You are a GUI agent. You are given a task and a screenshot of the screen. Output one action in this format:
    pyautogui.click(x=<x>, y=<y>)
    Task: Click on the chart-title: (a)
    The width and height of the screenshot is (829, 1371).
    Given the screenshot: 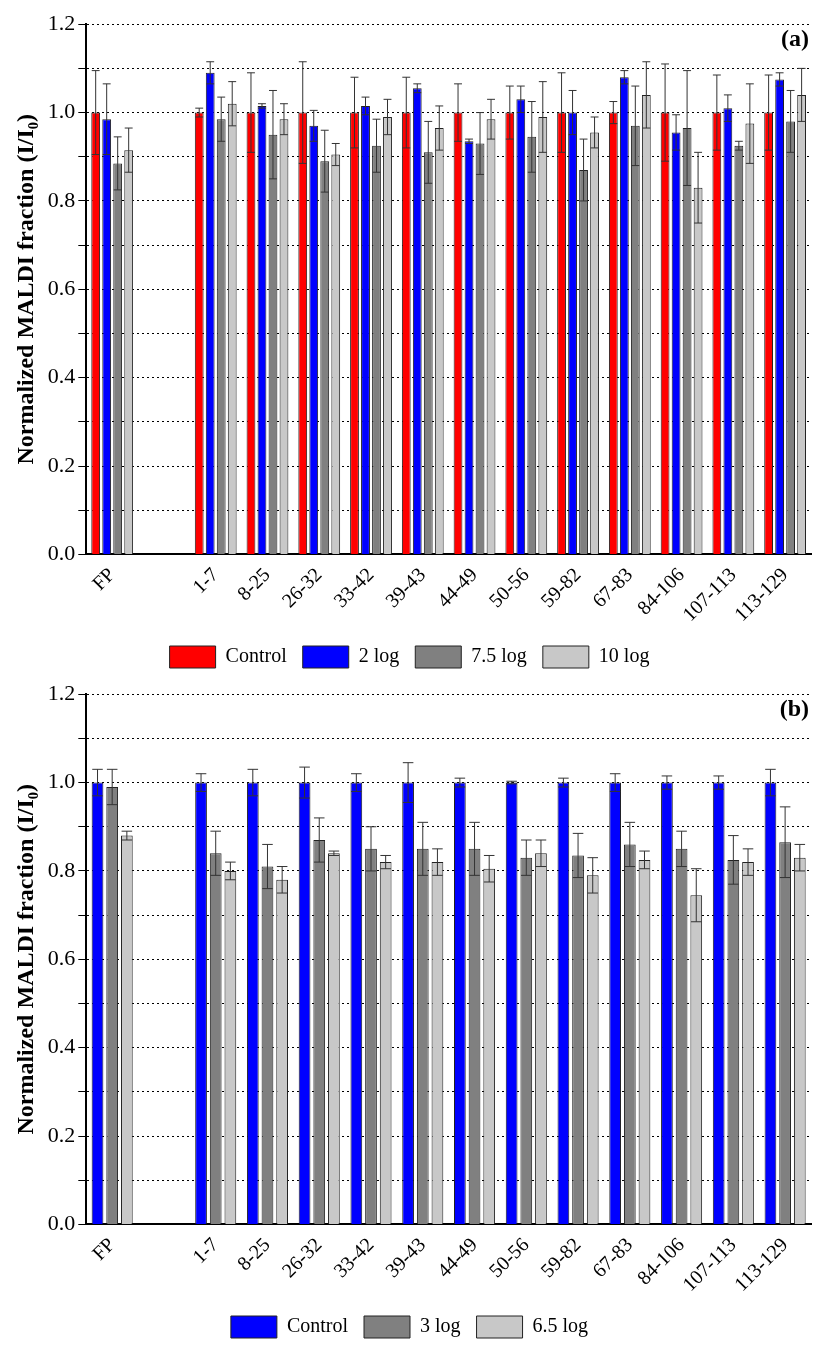 What is the action you would take?
    pyautogui.click(x=795, y=38)
    